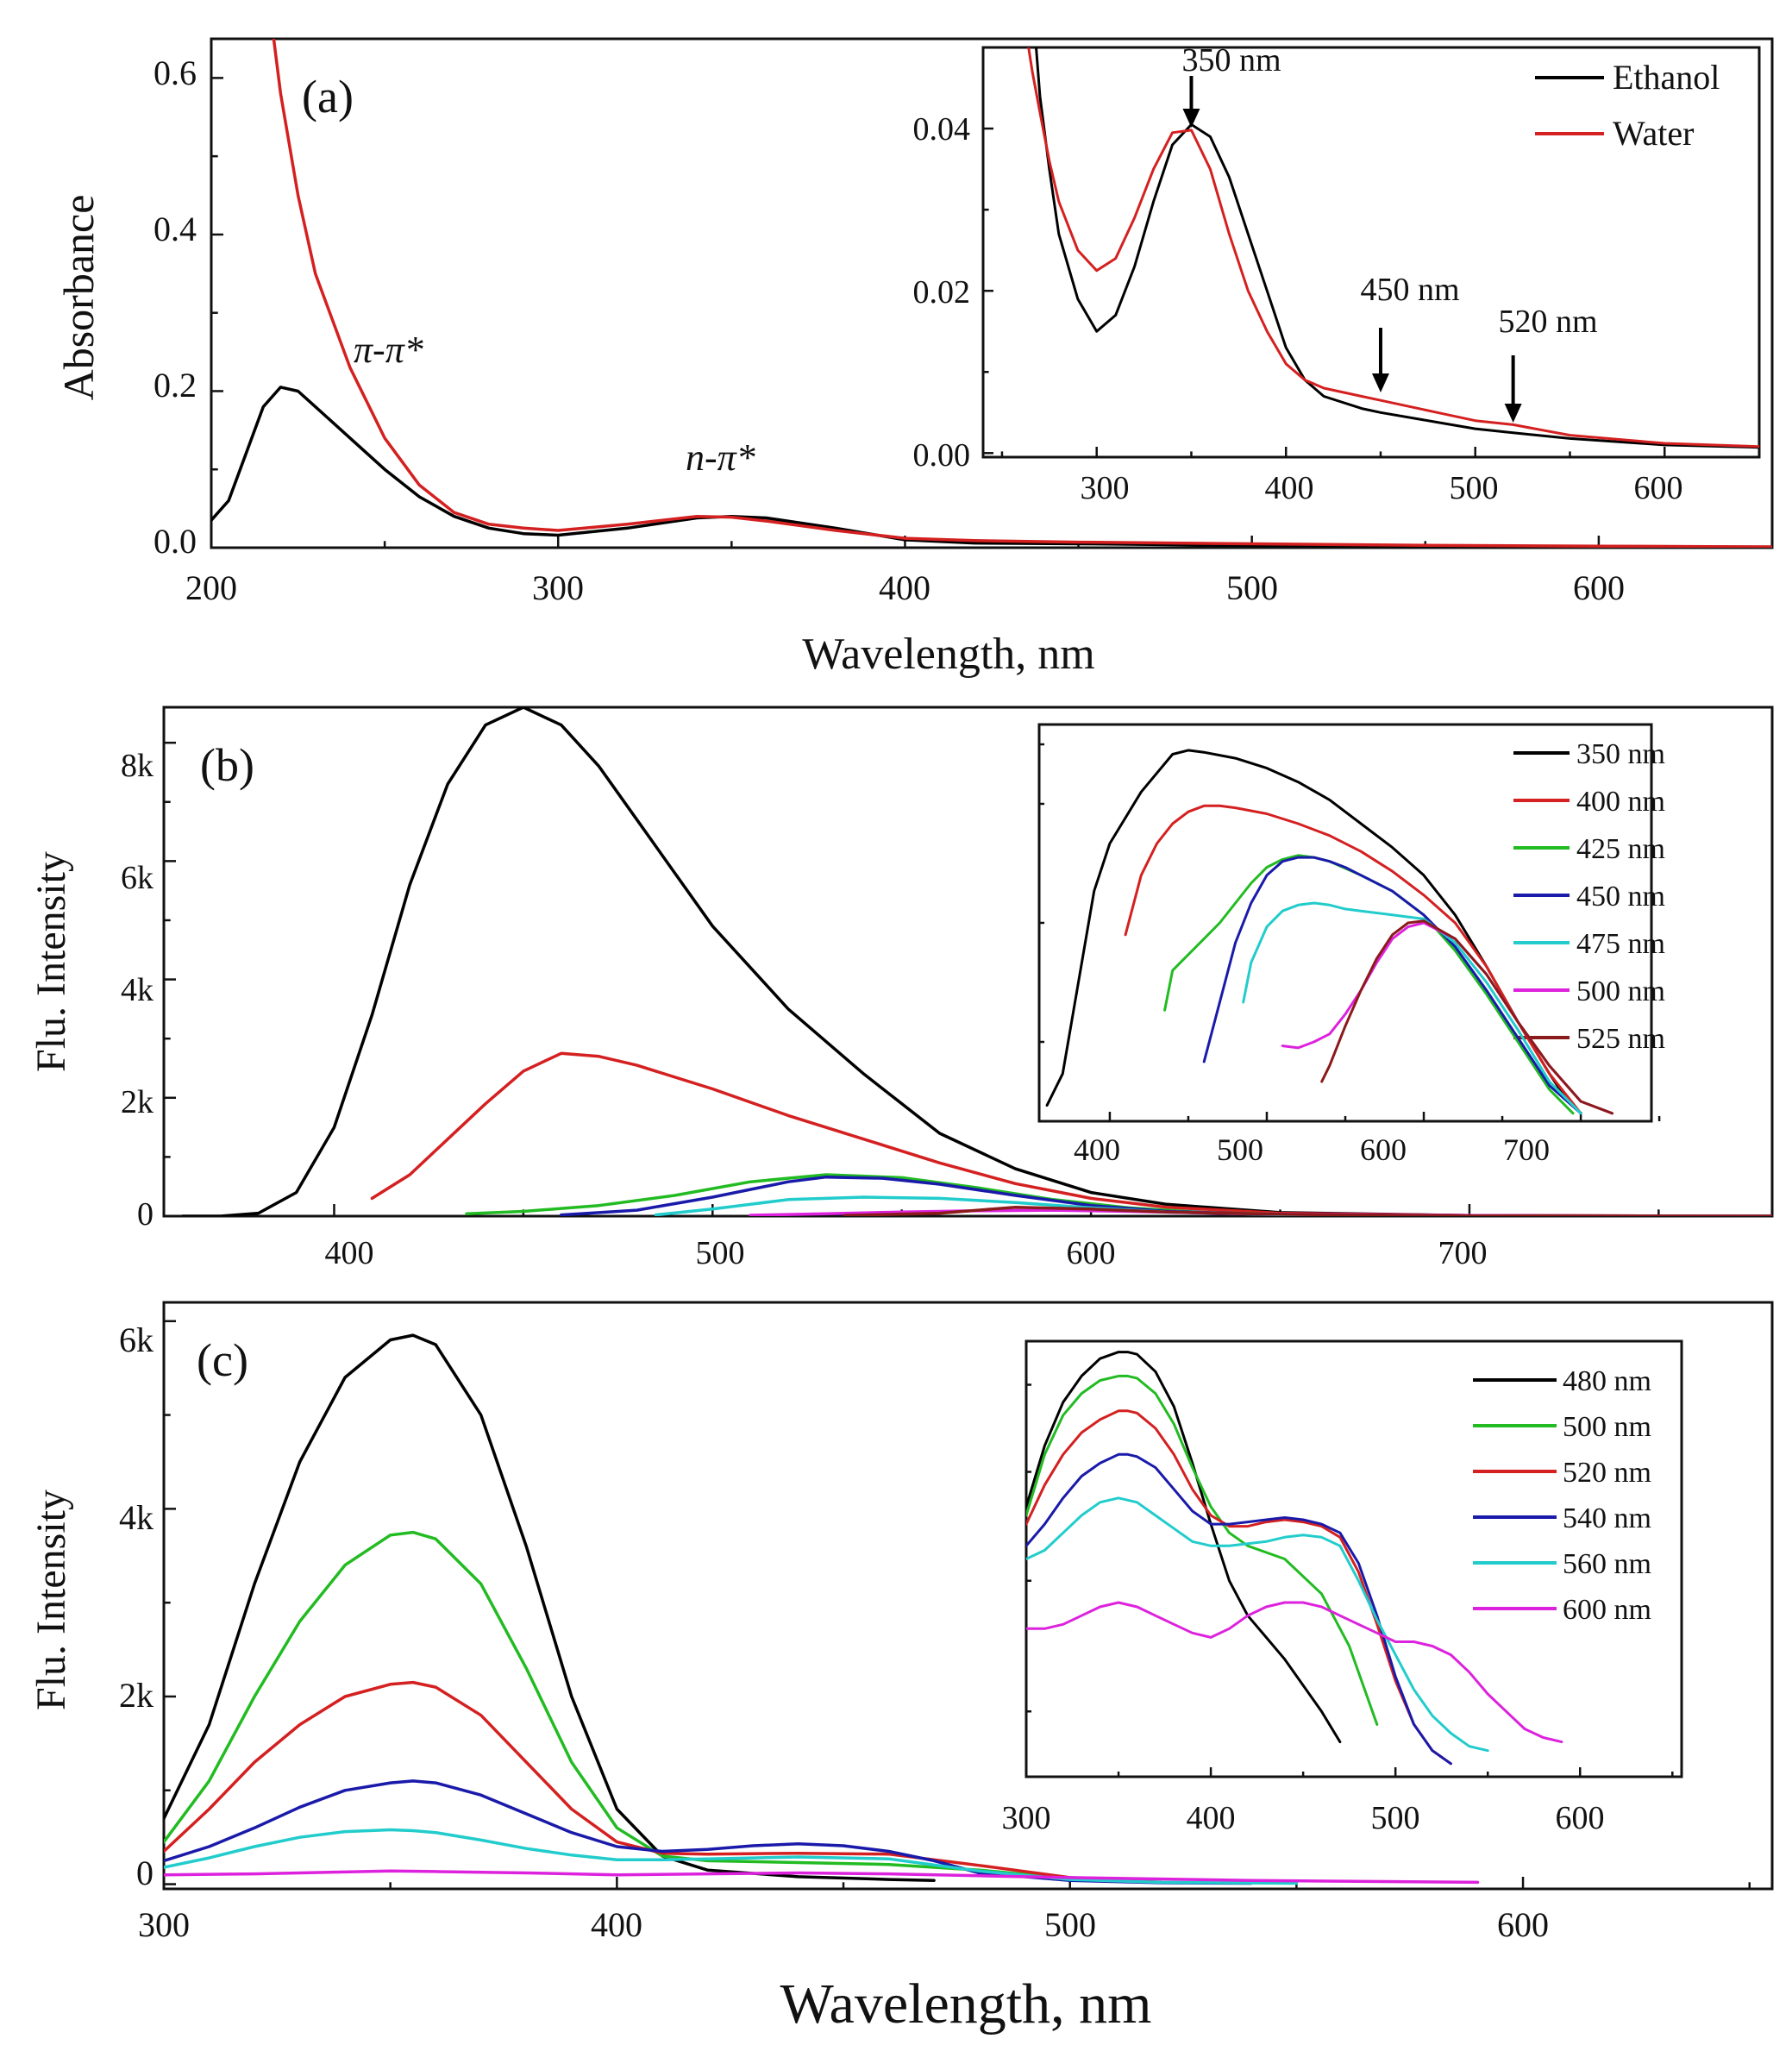 This screenshot has width=1792, height=2070. Describe the element at coordinates (137, 878) in the screenshot. I see `panel-b-ytick-label: 6k` at that location.